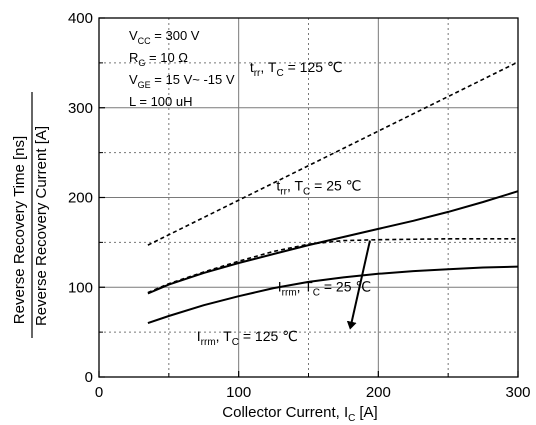 This screenshot has width=536, height=425. What do you see at coordinates (238, 392) in the screenshot?
I see `x-tick-label: 100` at bounding box center [238, 392].